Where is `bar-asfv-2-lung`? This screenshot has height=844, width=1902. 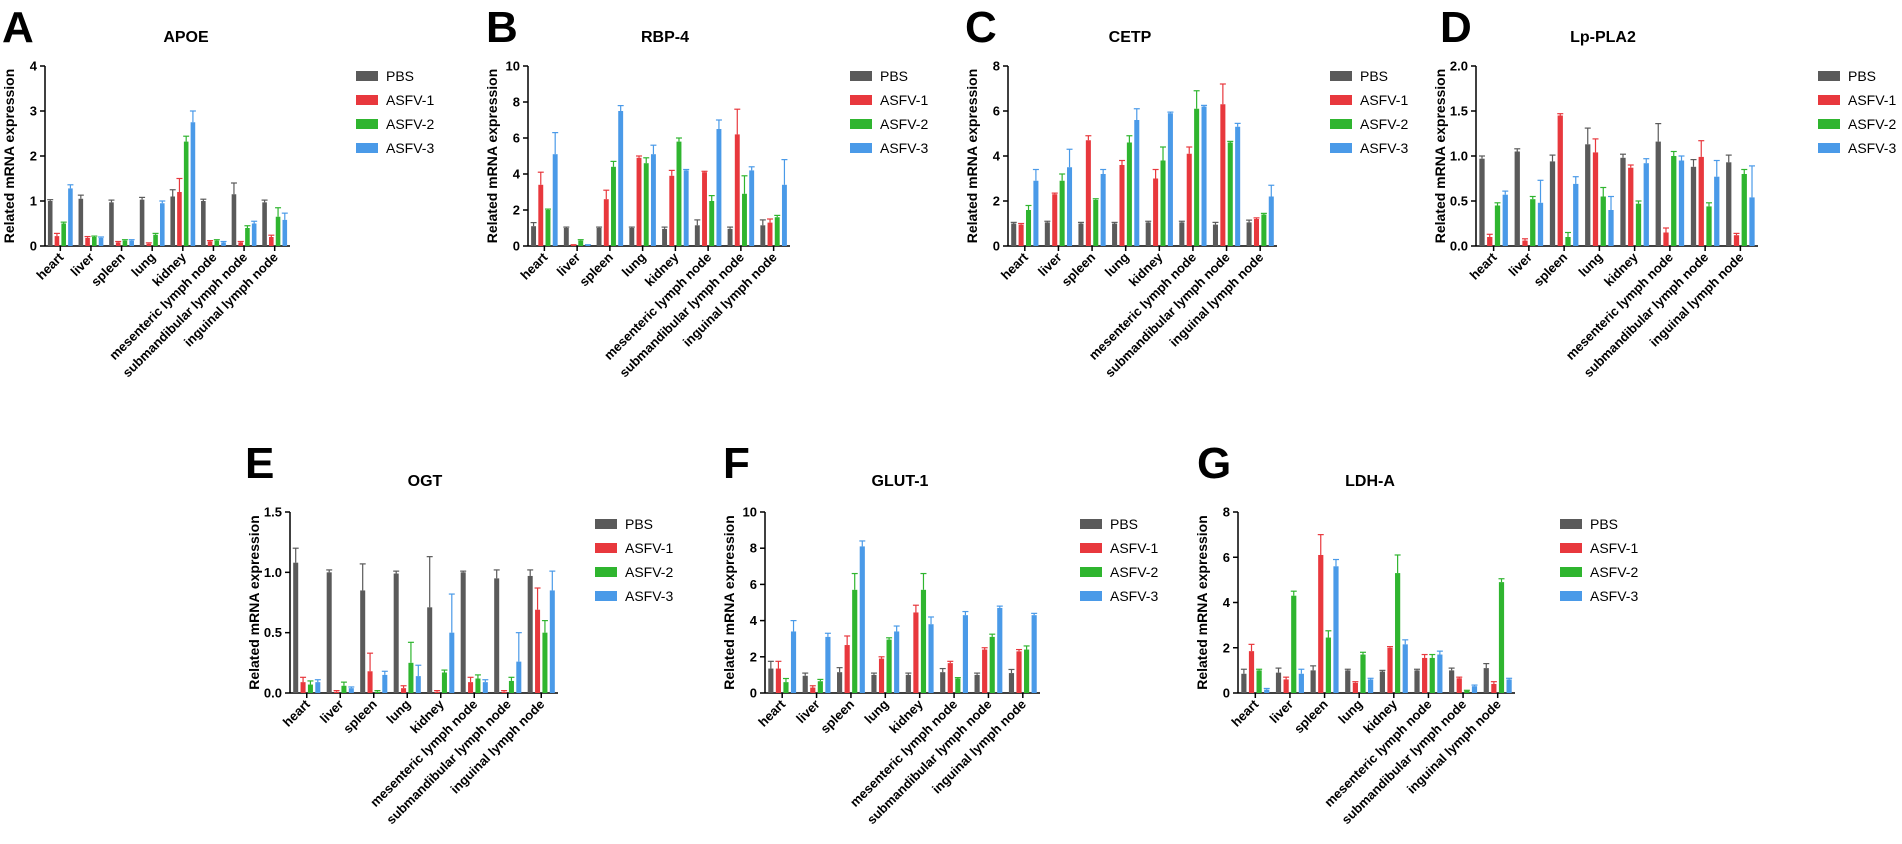 bar-asfv-2-lung is located at coordinates (1603, 221).